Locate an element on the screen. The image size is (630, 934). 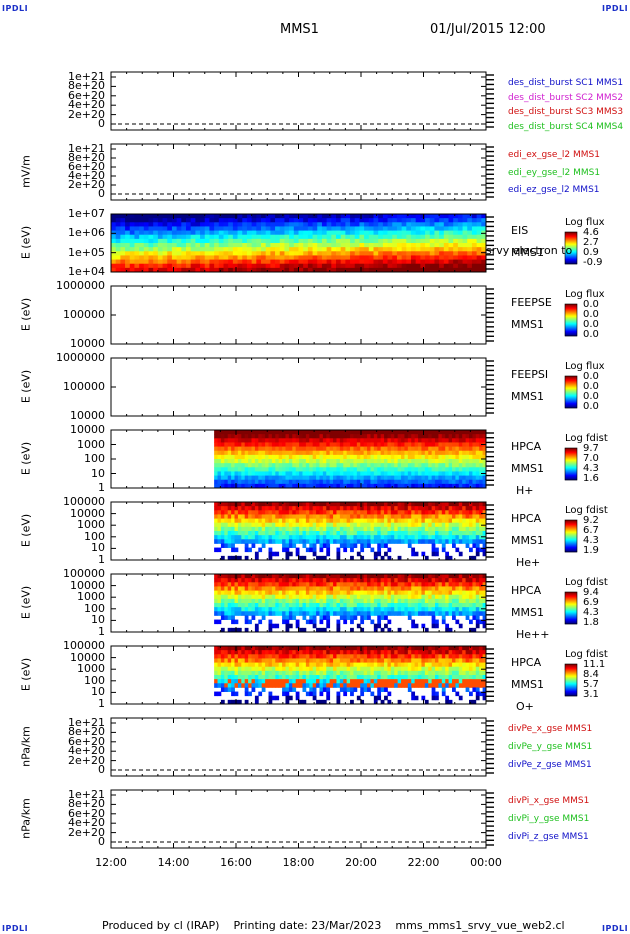
colorbar-tick-4-1: 0.0 is located at coordinates (591, 386).